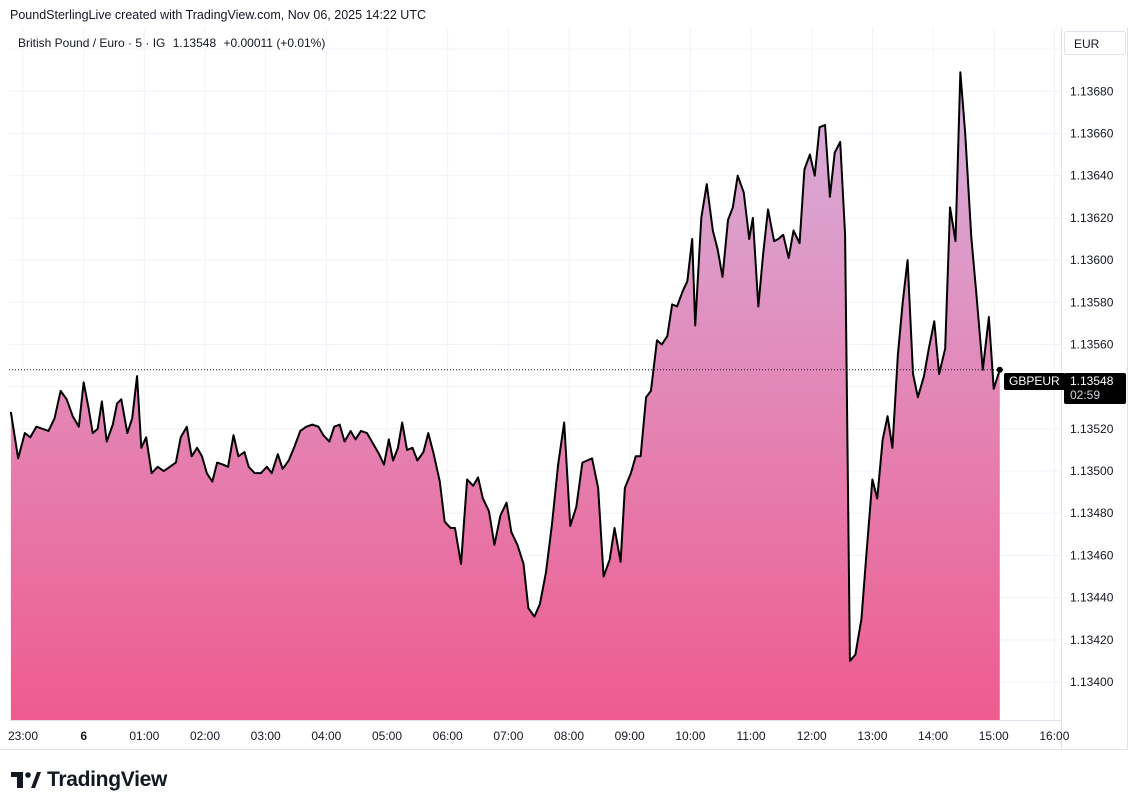  Describe the element at coordinates (508, 736) in the screenshot. I see `x-tick-label: 07:00` at that location.